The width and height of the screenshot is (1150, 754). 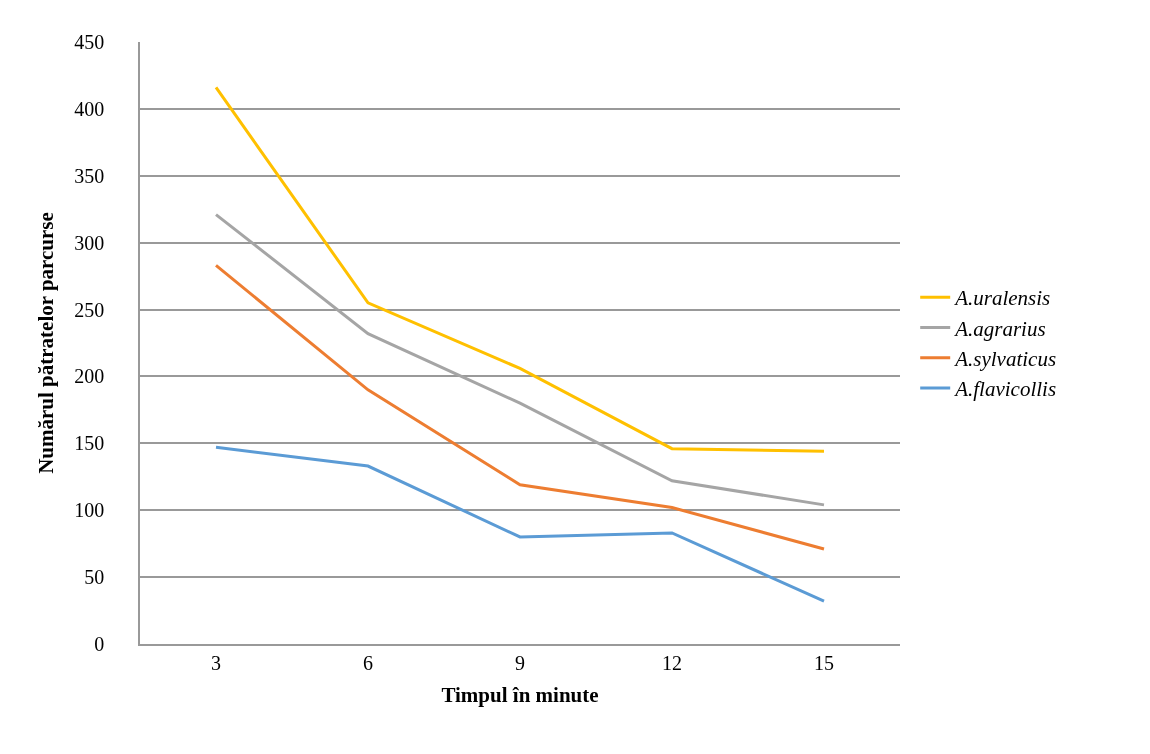 I want to click on legend-label: A.uralensis, so click(x=1002, y=298).